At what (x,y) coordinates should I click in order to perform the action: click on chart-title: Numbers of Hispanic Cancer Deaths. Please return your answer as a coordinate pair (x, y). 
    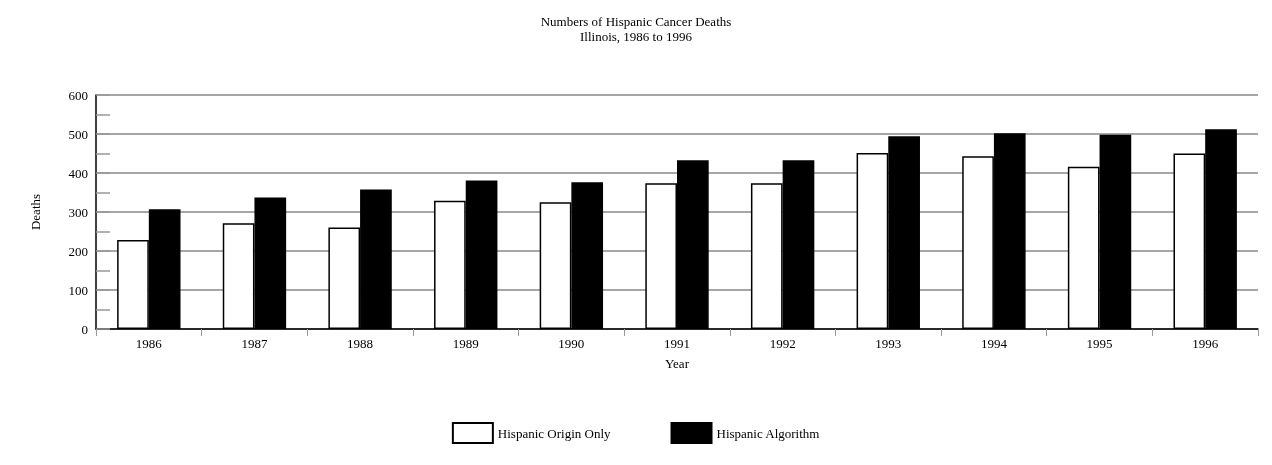
    Looking at the image, I should click on (636, 21).